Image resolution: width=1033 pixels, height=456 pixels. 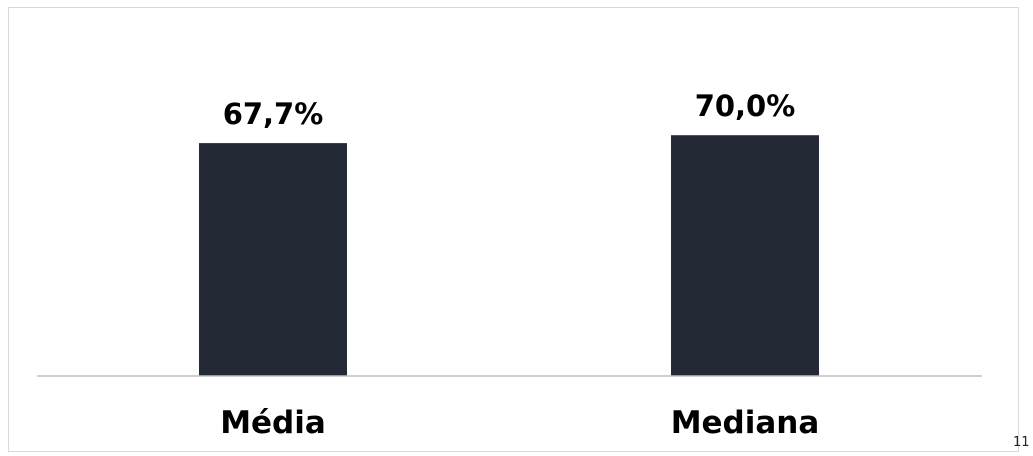 I want to click on category-label-1: Média, so click(x=273, y=423).